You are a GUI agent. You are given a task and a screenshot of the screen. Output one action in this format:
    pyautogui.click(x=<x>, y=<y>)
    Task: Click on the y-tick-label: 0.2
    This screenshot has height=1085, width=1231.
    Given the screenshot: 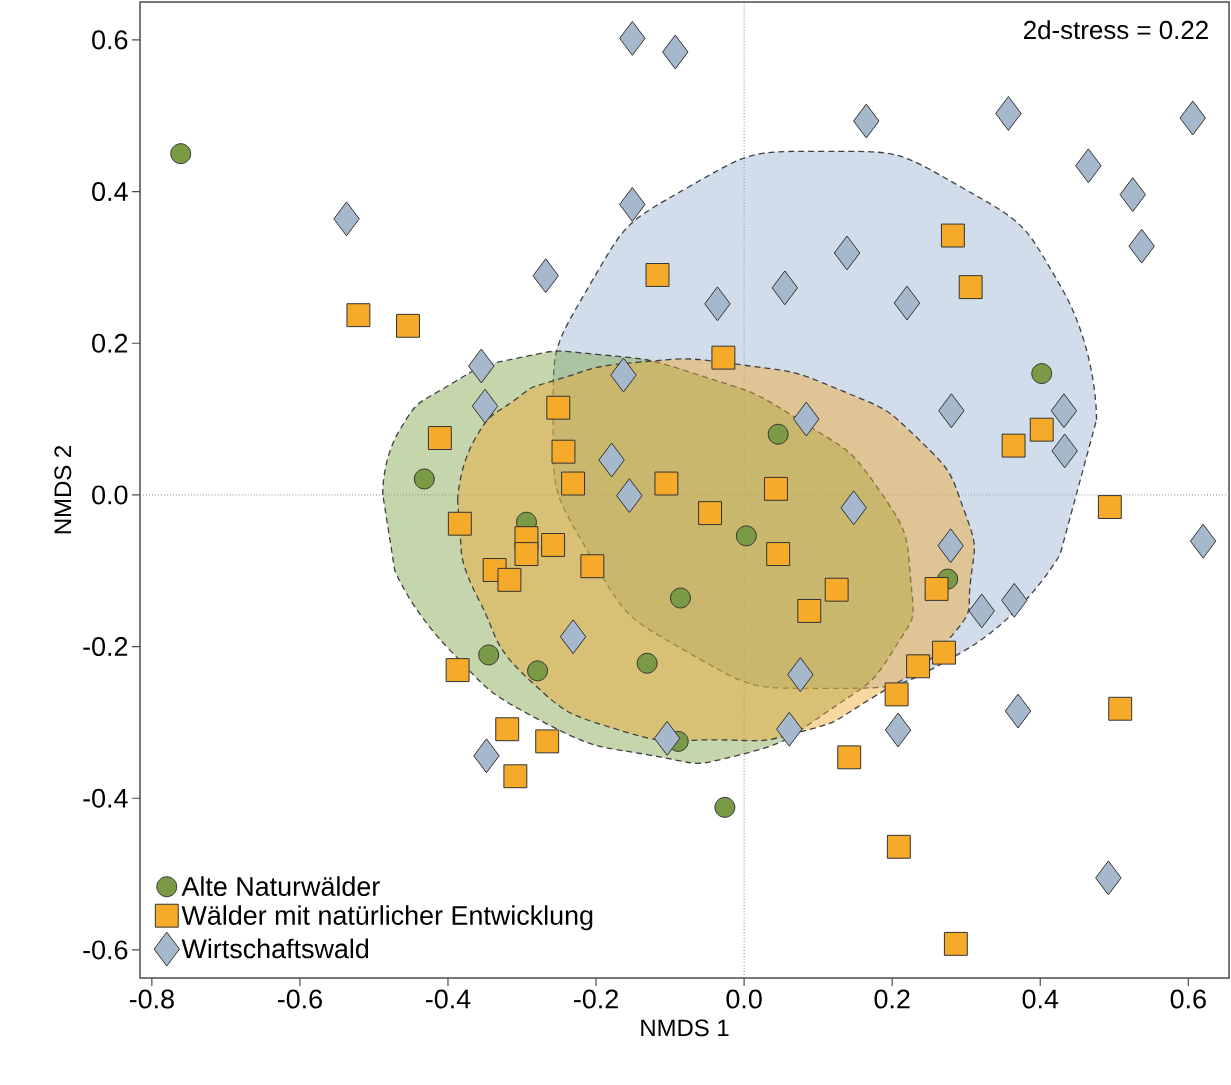 What is the action you would take?
    pyautogui.click(x=110, y=343)
    